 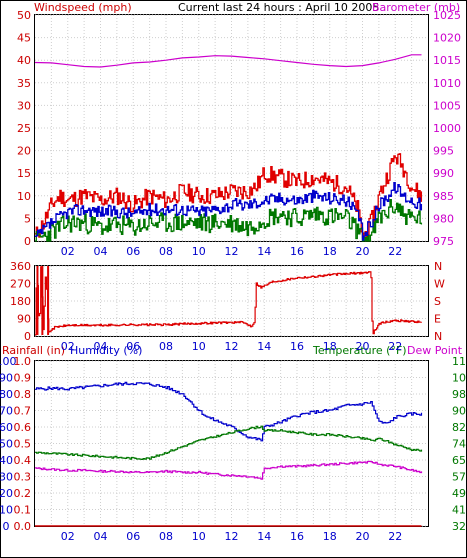 What do you see at coordinates (229, 470) in the screenshot?
I see `dewpoint-line` at bounding box center [229, 470].